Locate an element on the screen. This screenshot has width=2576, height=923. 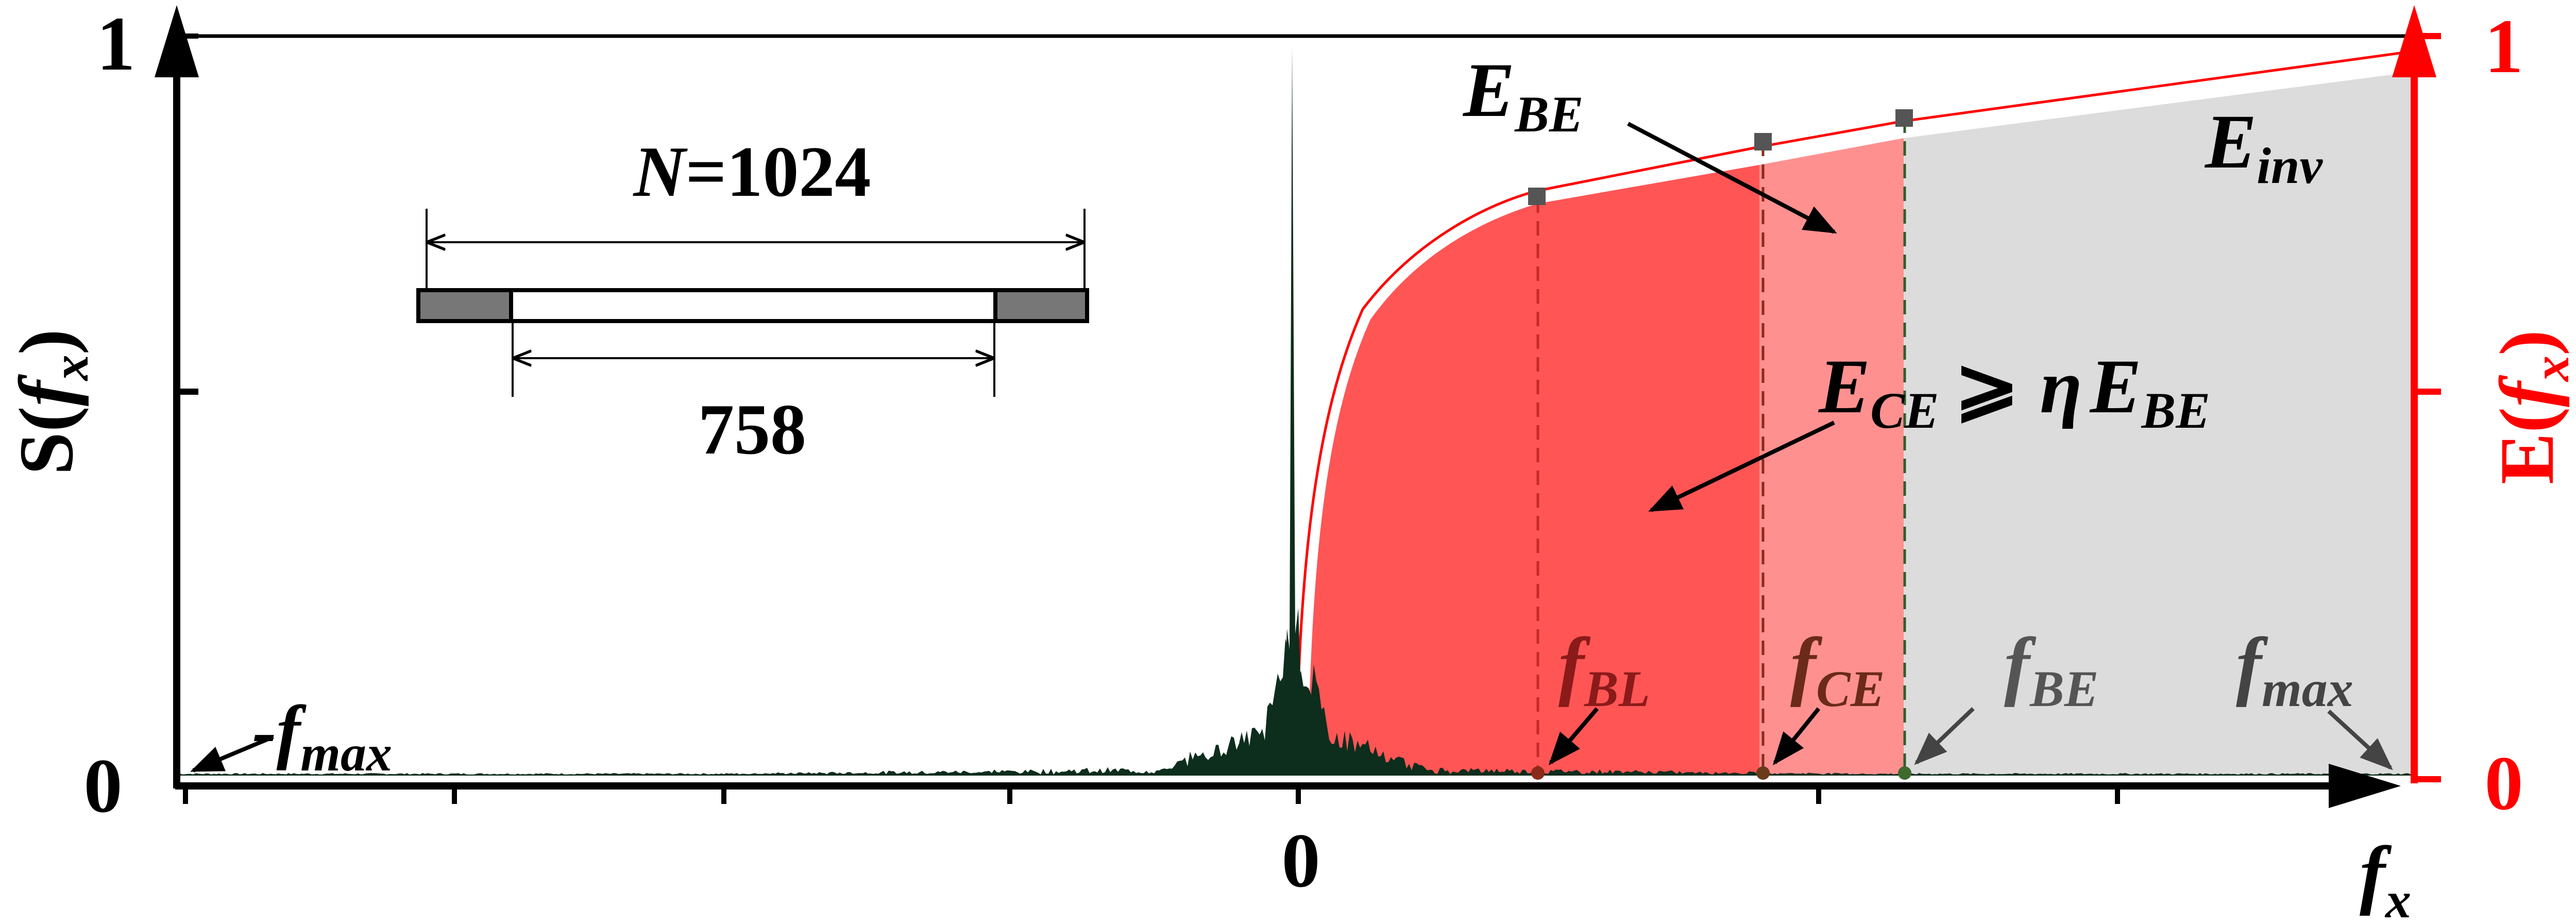
neg-fmax-arrow is located at coordinates (232, 754).